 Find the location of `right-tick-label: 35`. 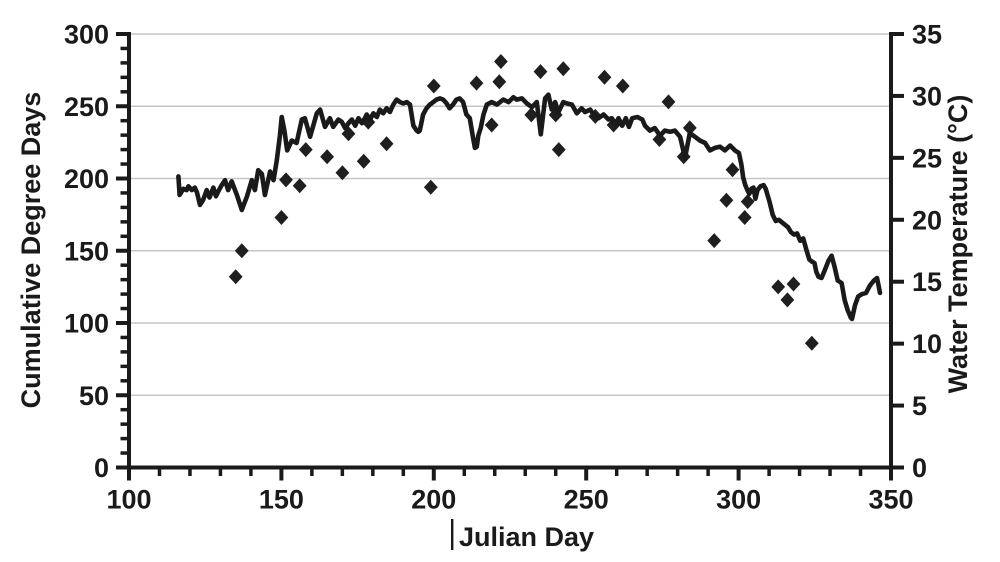

right-tick-label: 35 is located at coordinates (927, 35).